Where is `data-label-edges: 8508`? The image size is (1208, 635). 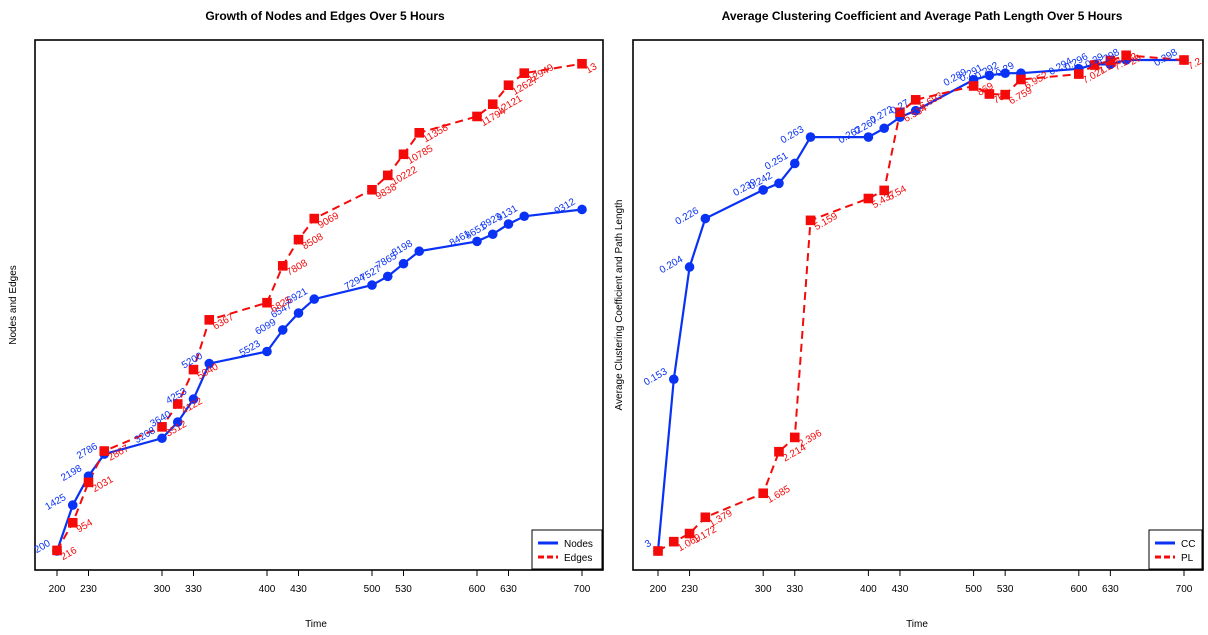 data-label-edges: 8508 is located at coordinates (313, 241).